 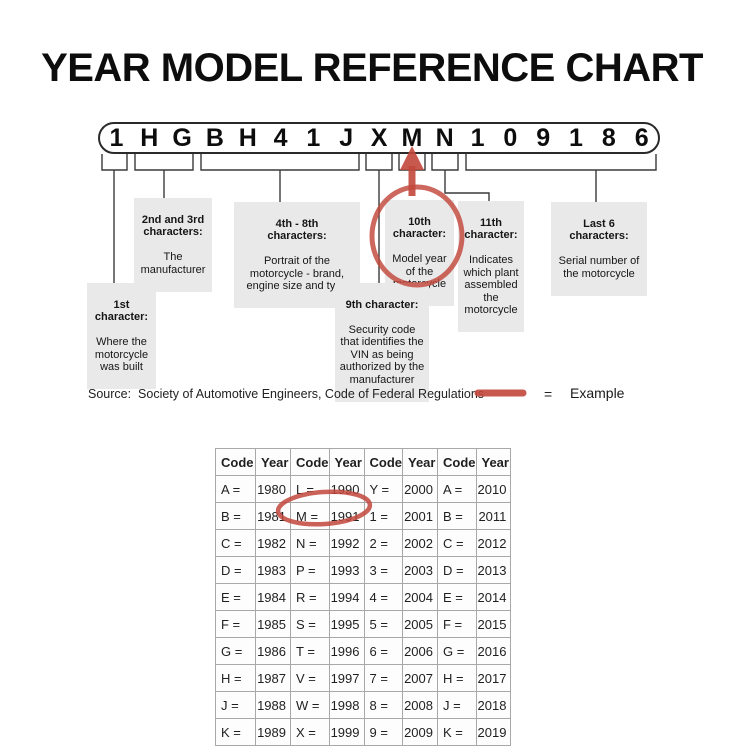 I want to click on year-cell: 1986, so click(x=273, y=651).